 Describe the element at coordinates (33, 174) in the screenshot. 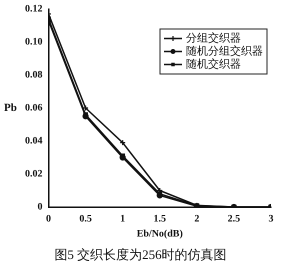

I see `y-tick-label: 0.02` at that location.